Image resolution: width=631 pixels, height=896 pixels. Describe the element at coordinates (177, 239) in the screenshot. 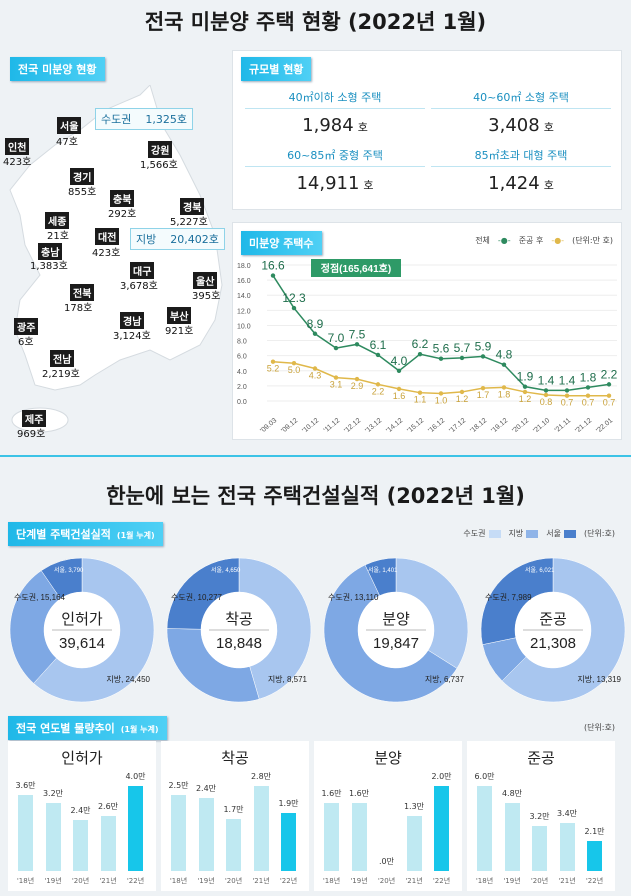

I see `local-summary: 지방 20,402호` at that location.